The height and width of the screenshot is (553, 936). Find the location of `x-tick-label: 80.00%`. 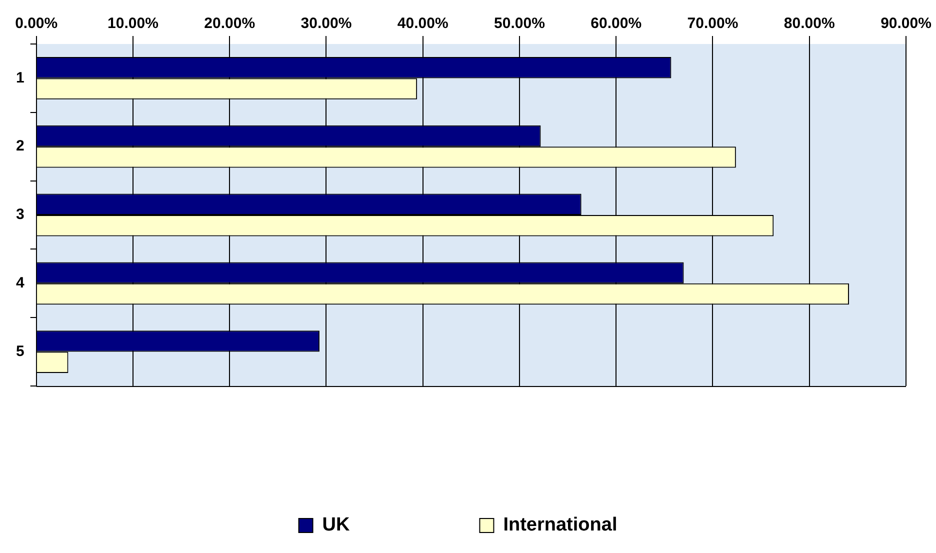

x-tick-label: 80.00% is located at coordinates (809, 23).